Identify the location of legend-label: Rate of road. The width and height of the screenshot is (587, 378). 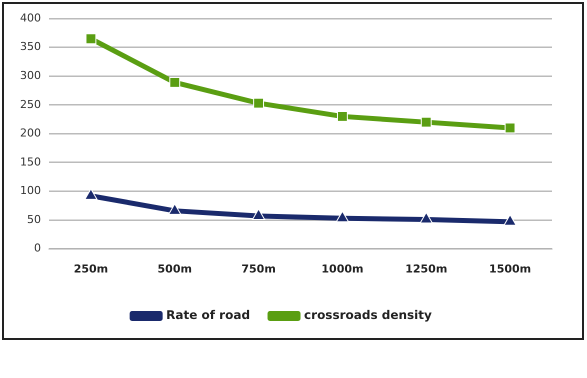
(208, 315).